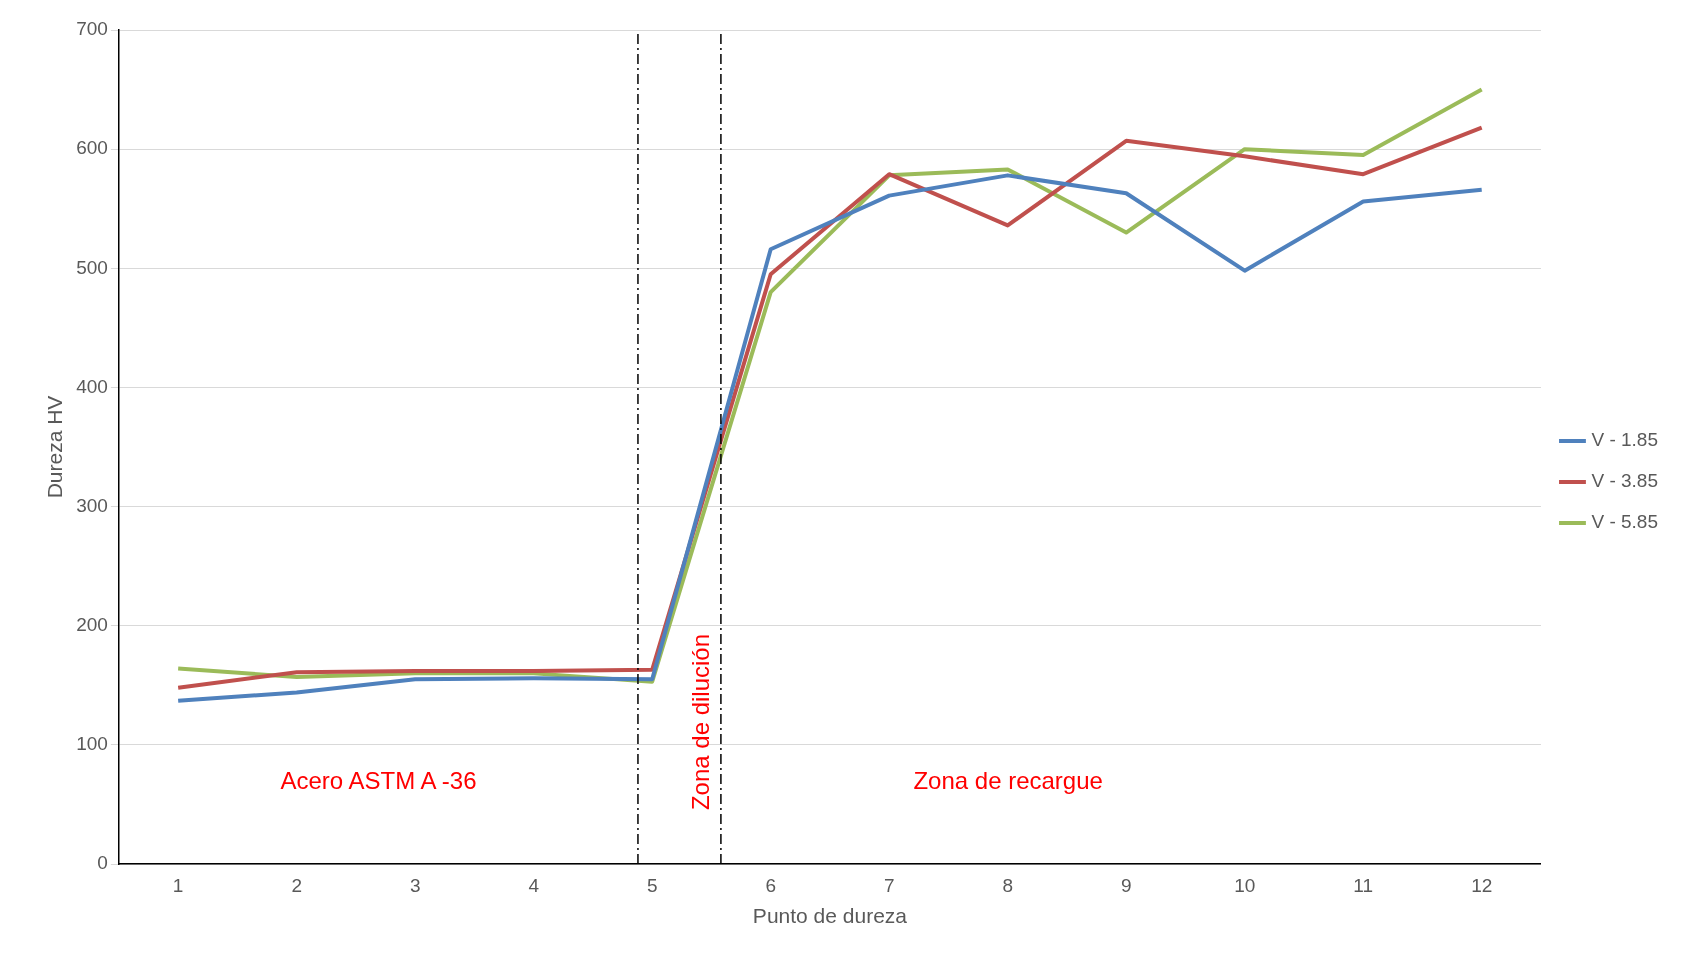  I want to click on y-tick-label: 300, so click(92, 505).